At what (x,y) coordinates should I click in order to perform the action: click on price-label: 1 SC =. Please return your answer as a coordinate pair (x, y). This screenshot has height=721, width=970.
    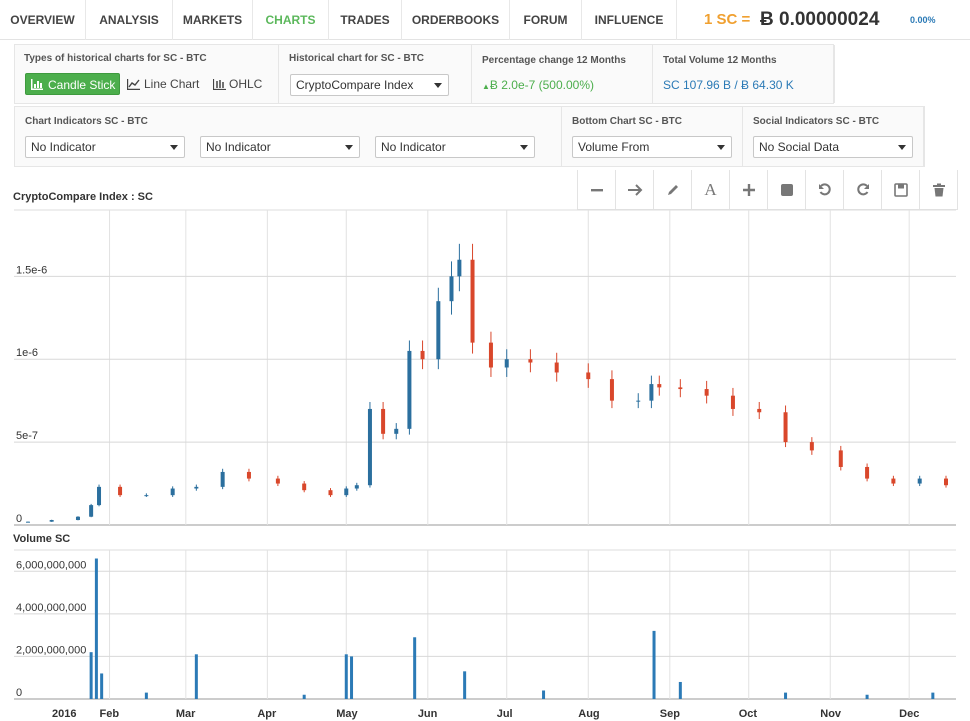
    Looking at the image, I should click on (727, 19).